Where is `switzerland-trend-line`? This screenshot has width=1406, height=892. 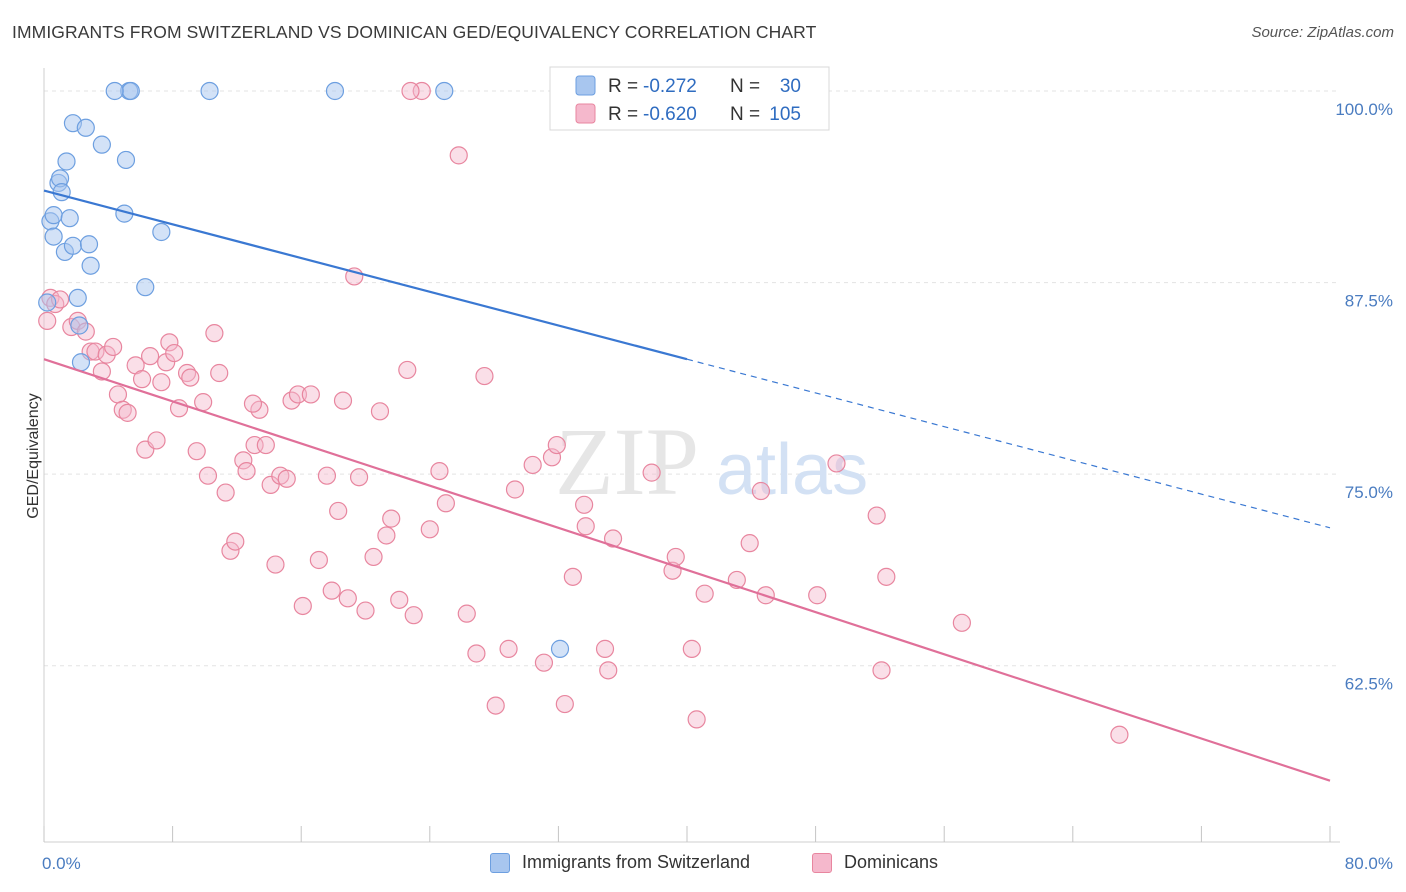 switzerland-trend-line is located at coordinates (365, 275).